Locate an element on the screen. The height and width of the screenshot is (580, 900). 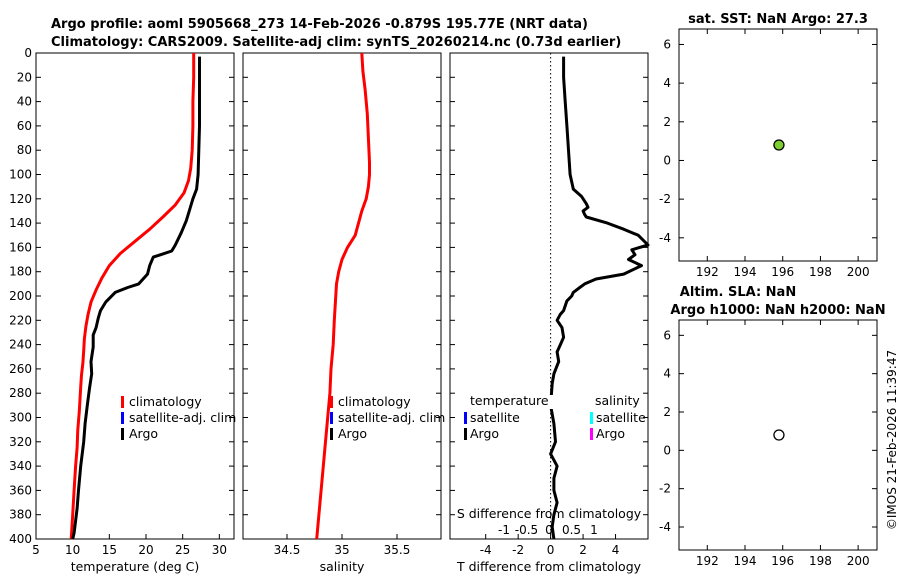
legend-heading-salinity: salinity is located at coordinates (617, 400).